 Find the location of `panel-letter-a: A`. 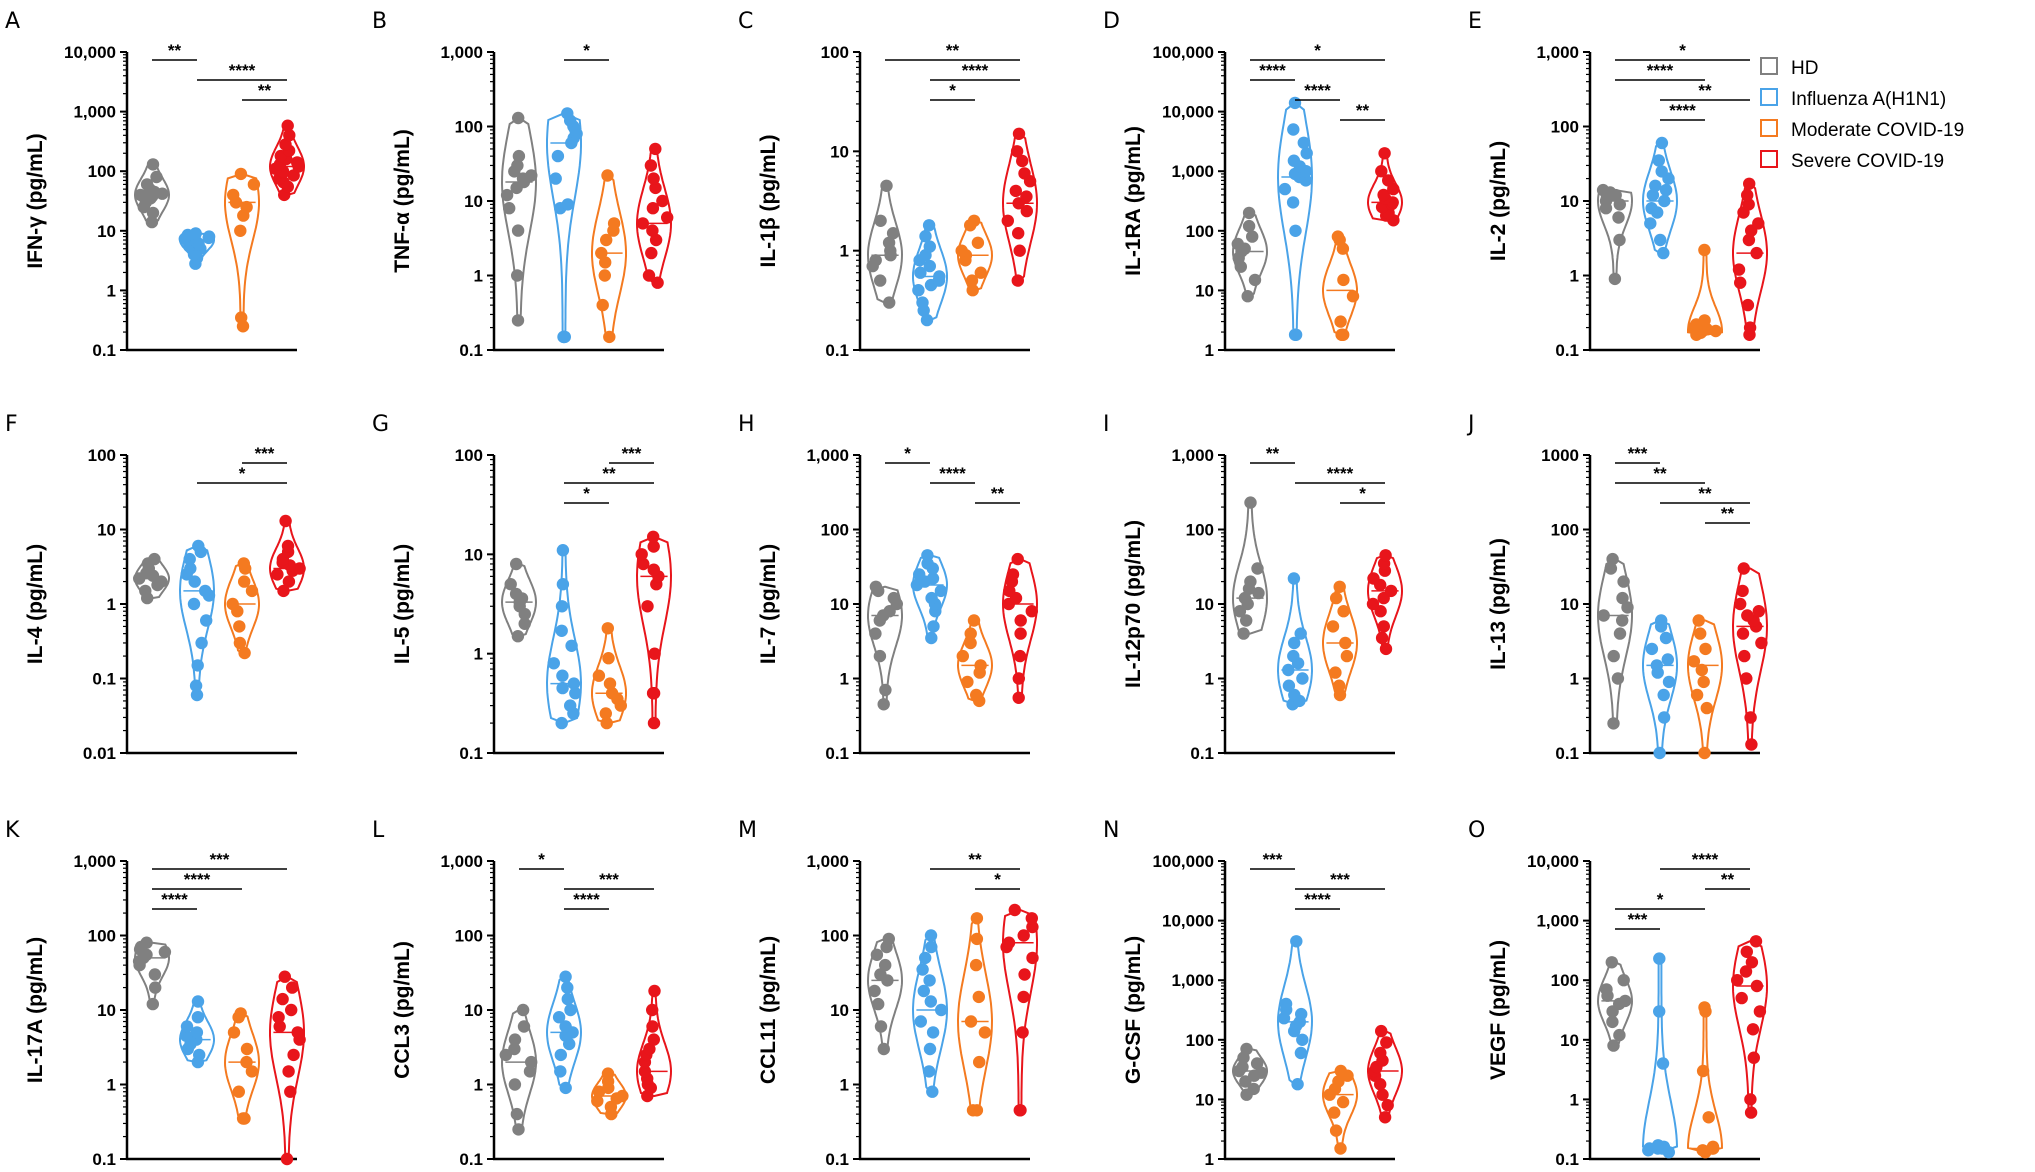

panel-letter-a: A is located at coordinates (12, 21).